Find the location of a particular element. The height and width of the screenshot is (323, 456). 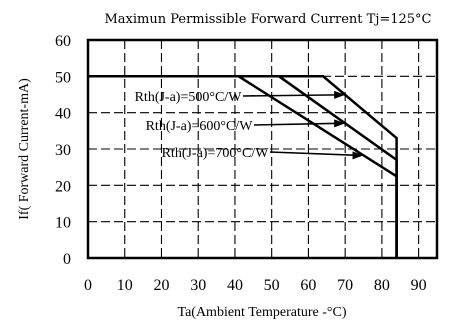

y-axis-label: If( Forward Current-mA) is located at coordinates (24, 149).